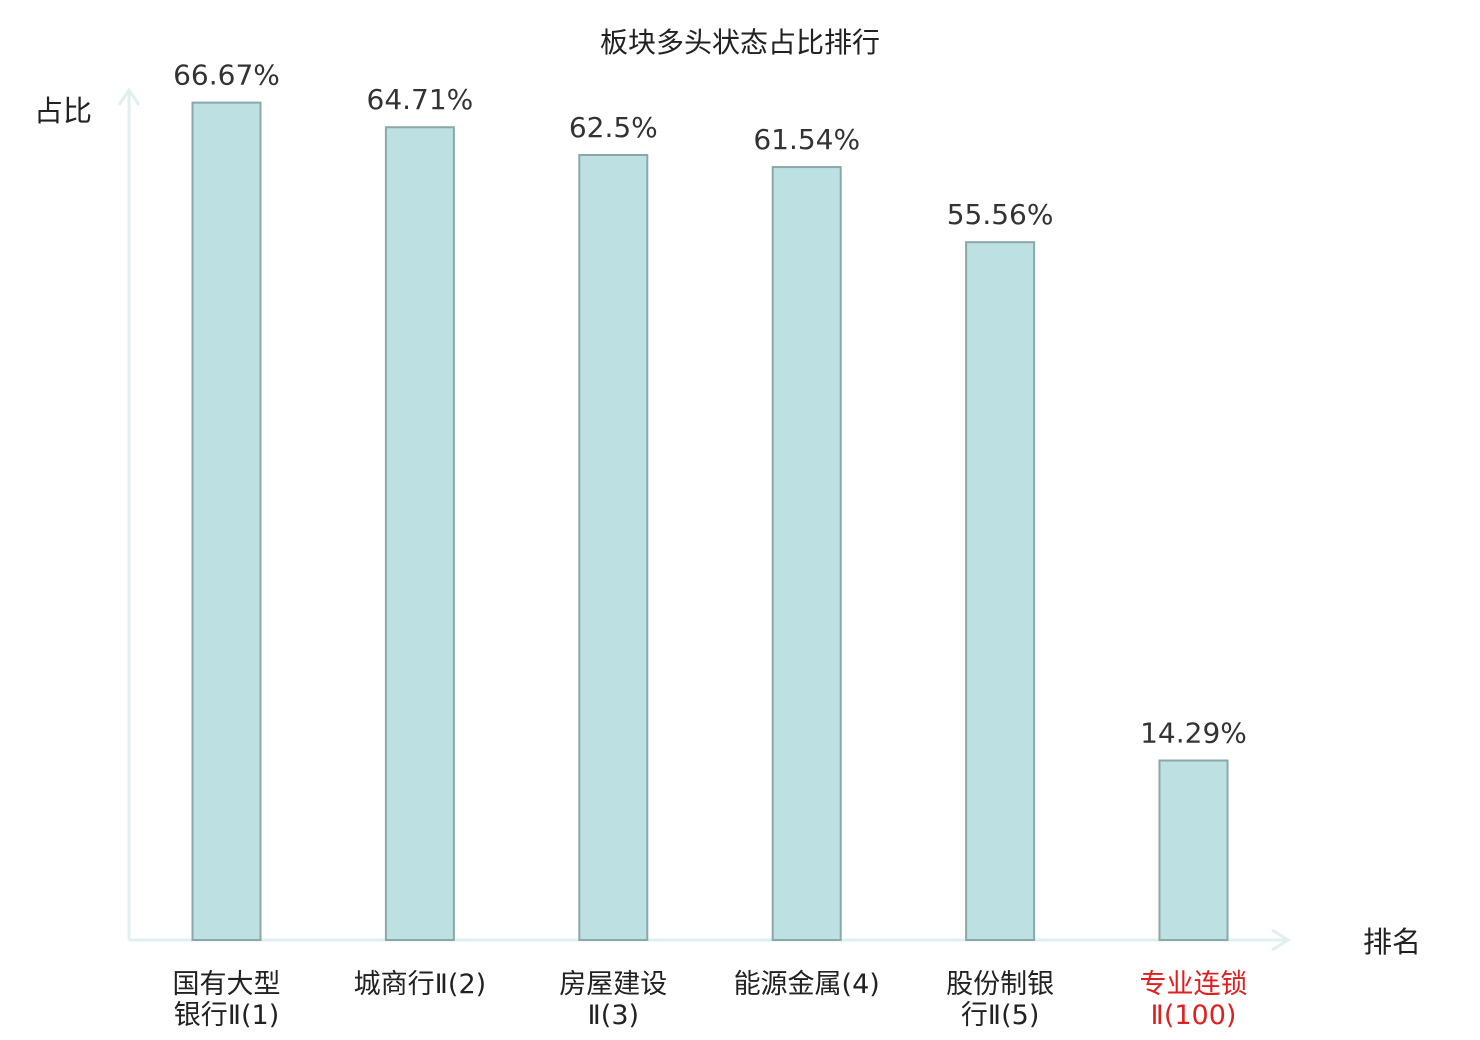 Image resolution: width=1480 pixels, height=1040 pixels. I want to click on value-label-1: 66.67%, so click(226, 75).